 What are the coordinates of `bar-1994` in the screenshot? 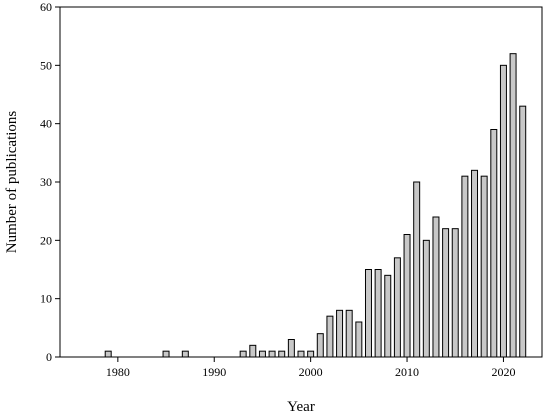 It's located at (253, 351).